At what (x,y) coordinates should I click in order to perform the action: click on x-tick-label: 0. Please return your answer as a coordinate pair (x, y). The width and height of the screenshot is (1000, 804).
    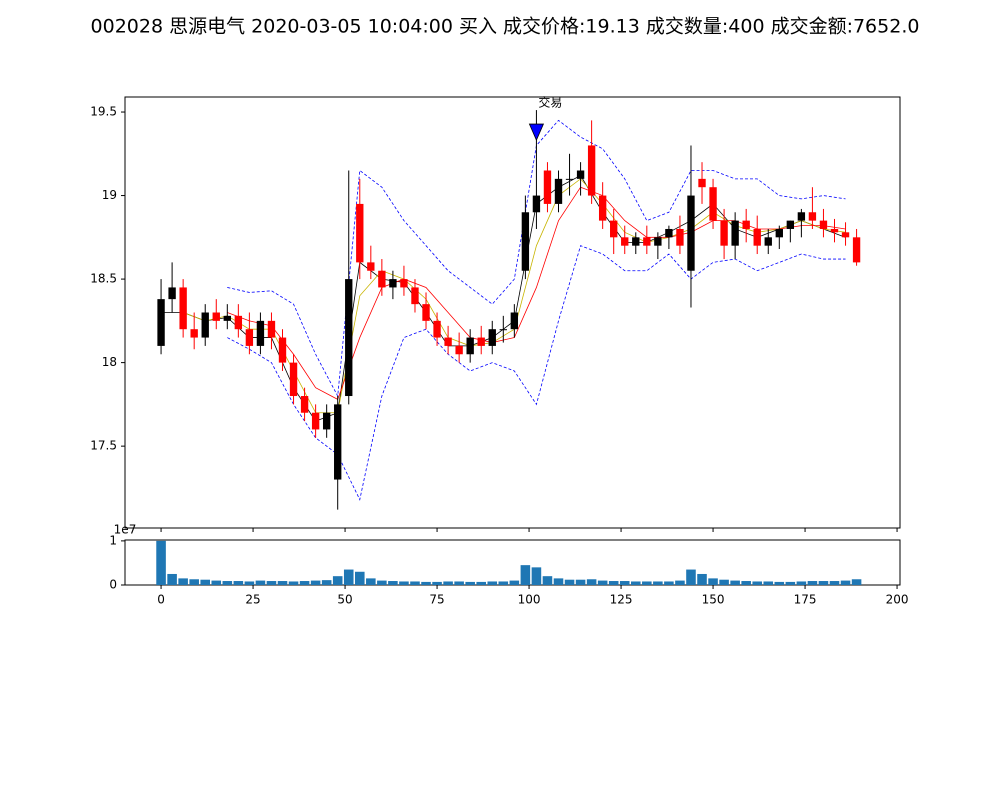
    Looking at the image, I should click on (161, 600).